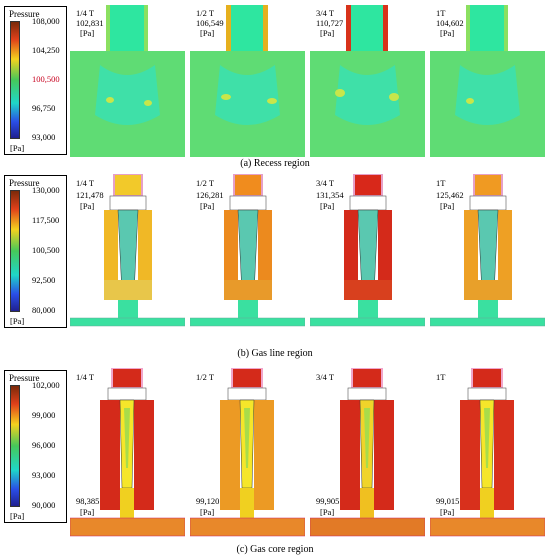 Image resolution: width=550 pixels, height=559 pixels. I want to click on frame-pressure-value: 98,385, so click(88, 501).